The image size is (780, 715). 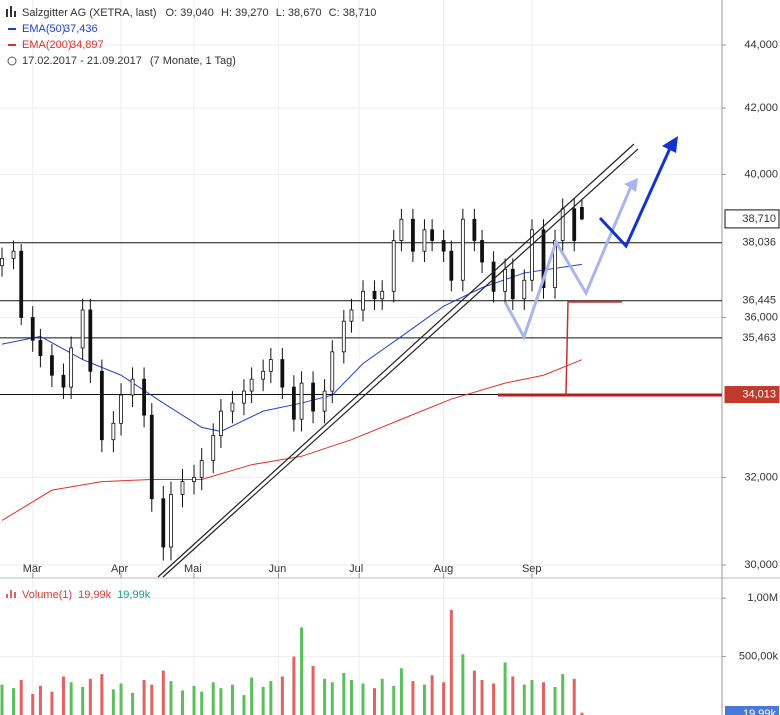 What do you see at coordinates (761, 45) in the screenshot?
I see `y-tick-label: 44,000` at bounding box center [761, 45].